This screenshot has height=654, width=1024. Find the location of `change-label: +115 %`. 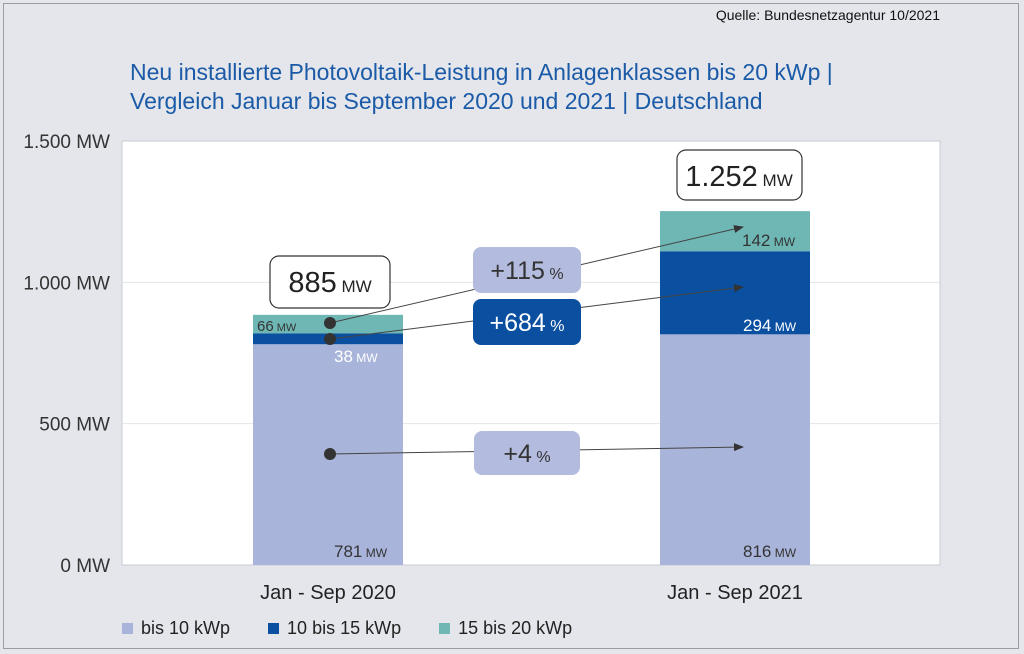

change-label: +115 % is located at coordinates (526, 271).